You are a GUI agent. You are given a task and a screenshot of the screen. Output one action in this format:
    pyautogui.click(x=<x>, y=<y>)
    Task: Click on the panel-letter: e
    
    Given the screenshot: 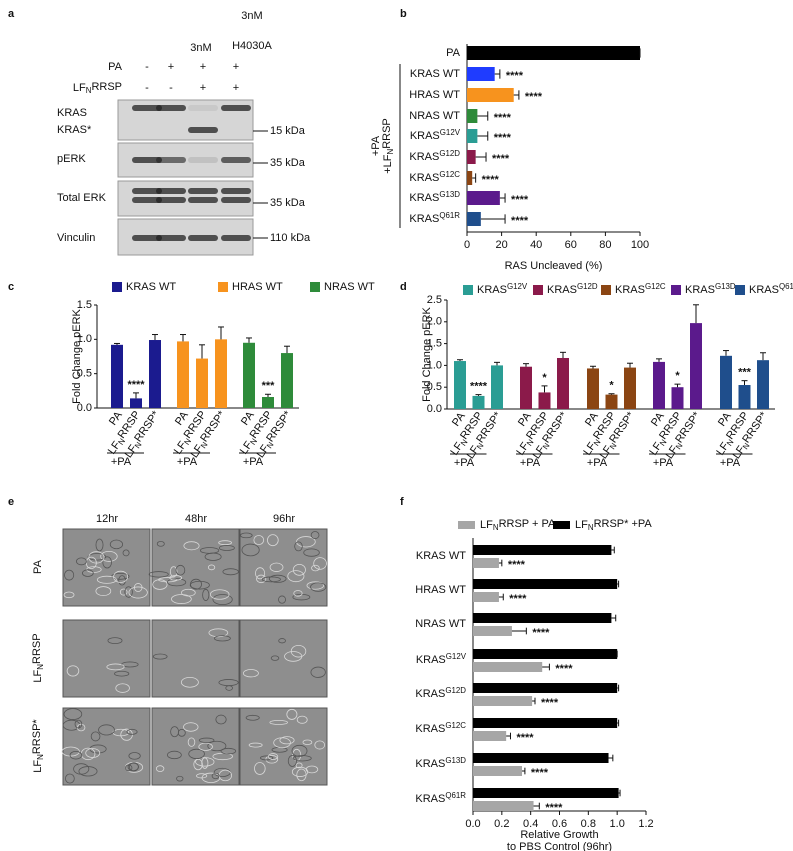 What is the action you would take?
    pyautogui.click(x=11, y=502)
    